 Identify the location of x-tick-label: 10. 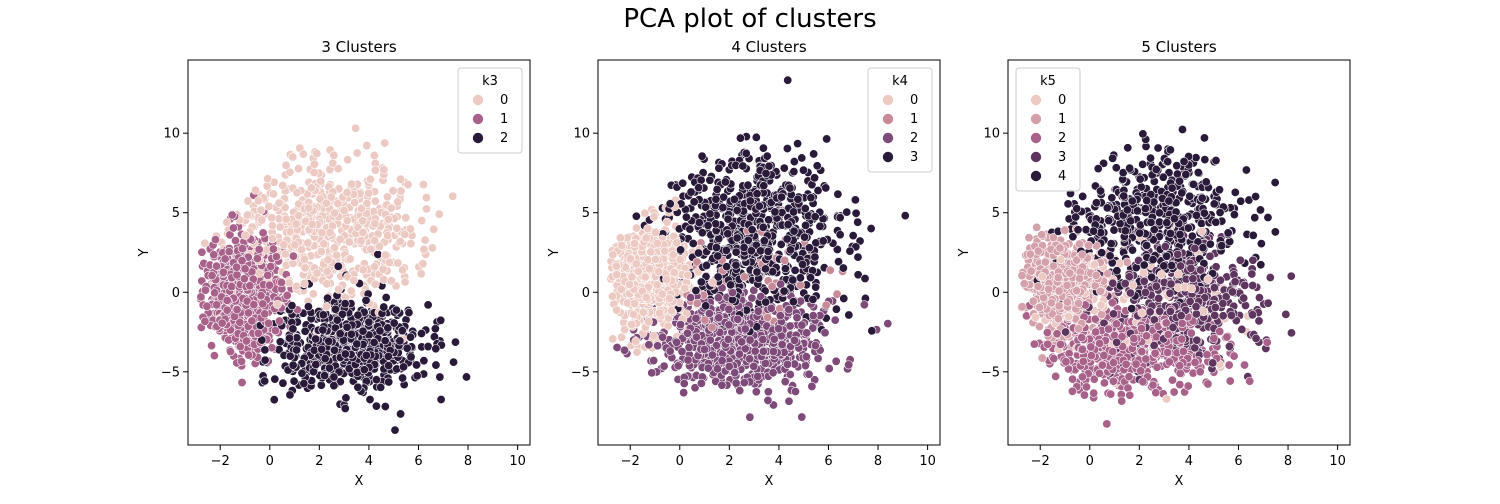
(927, 461).